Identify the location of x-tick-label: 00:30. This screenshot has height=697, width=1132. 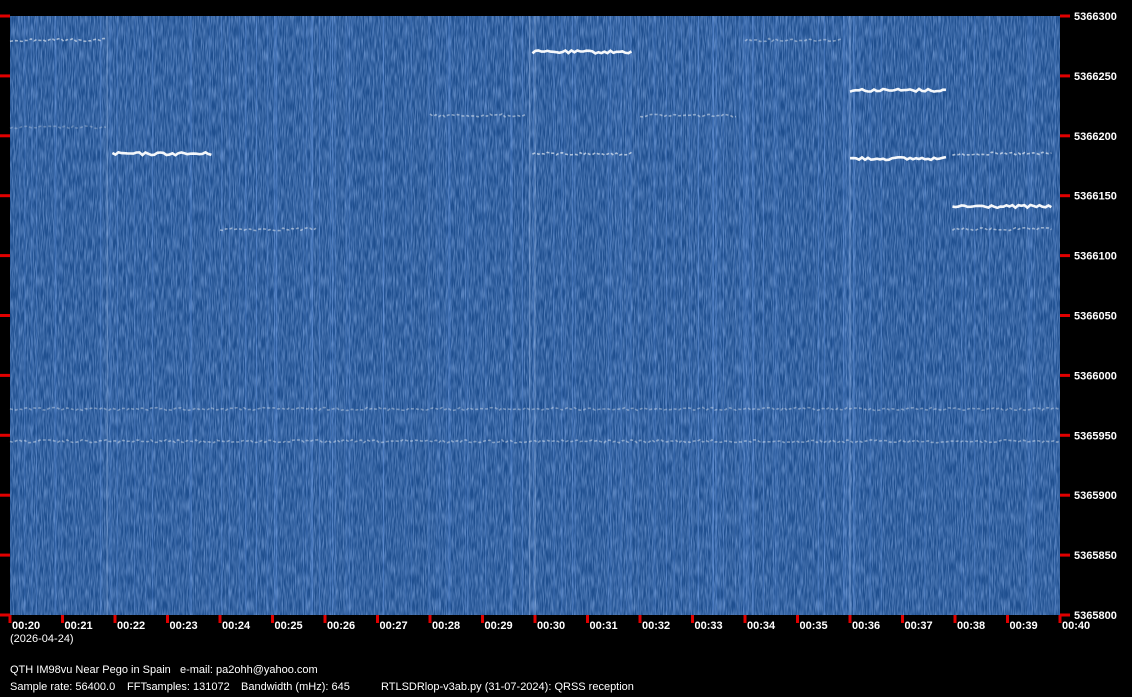
(551, 626).